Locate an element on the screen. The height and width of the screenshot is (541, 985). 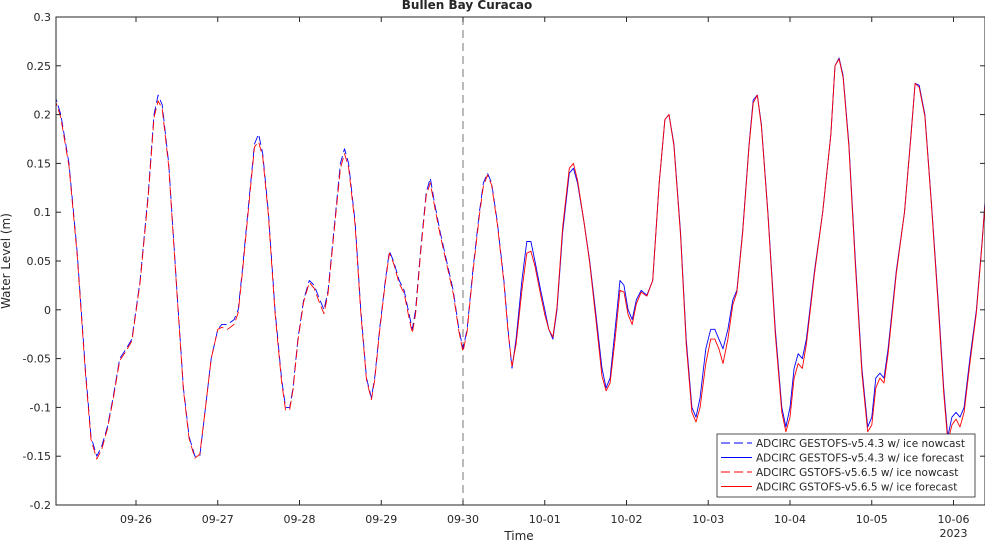
y-tick-label: -0.15 is located at coordinates (37, 456).